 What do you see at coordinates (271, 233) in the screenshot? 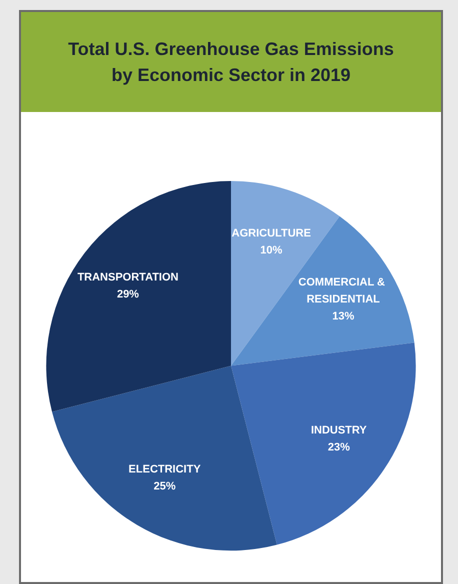
I see `slice-label: AGRICULTURE` at bounding box center [271, 233].